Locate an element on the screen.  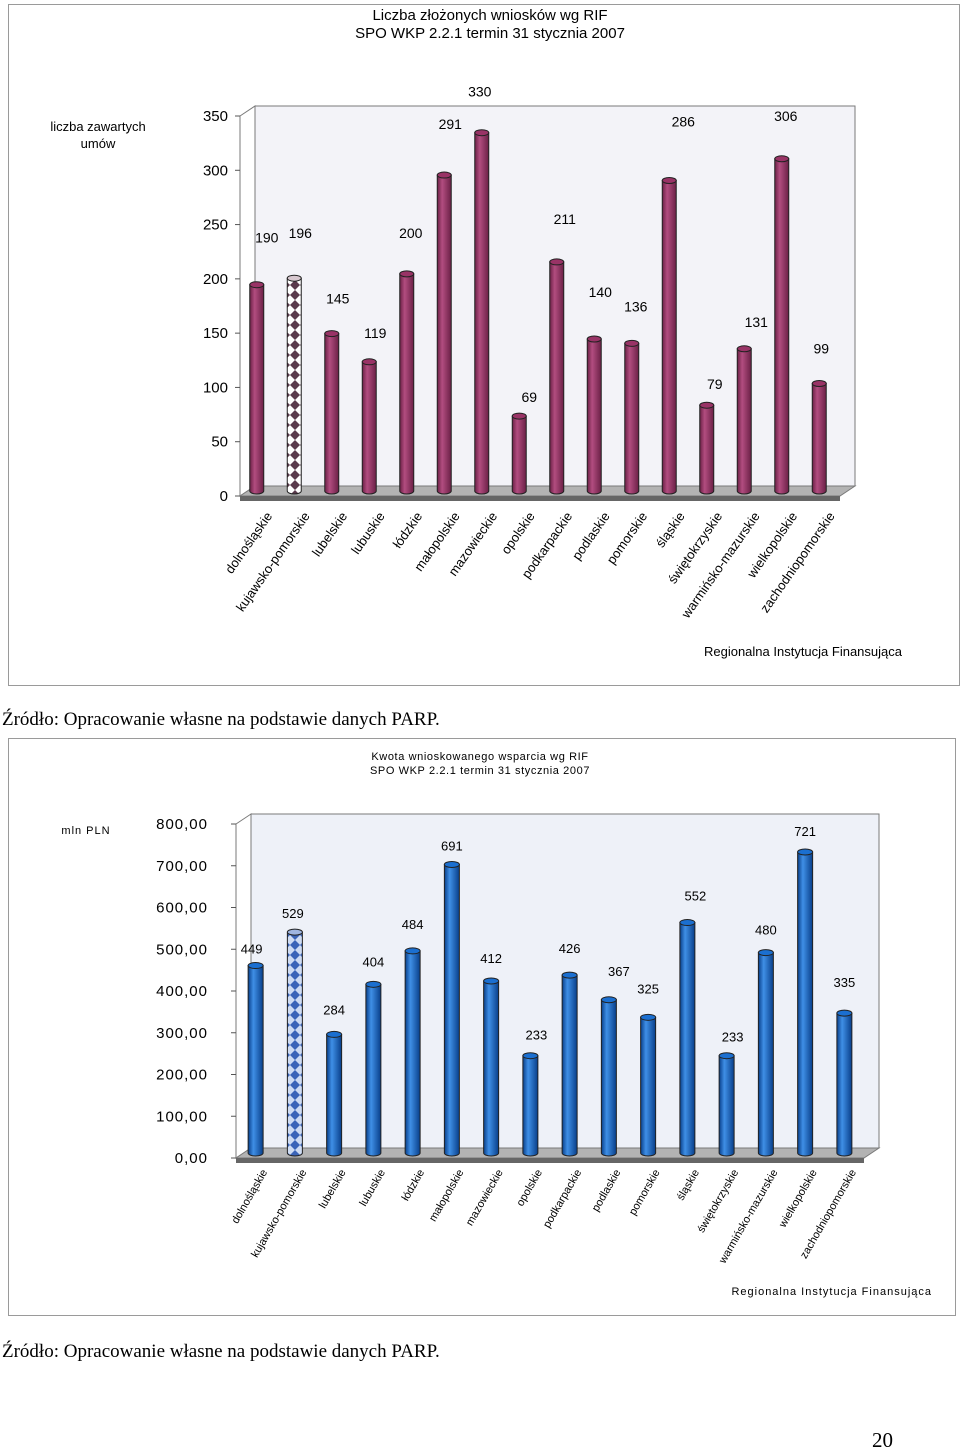
c1-floor-edge is located at coordinates (540, 498).